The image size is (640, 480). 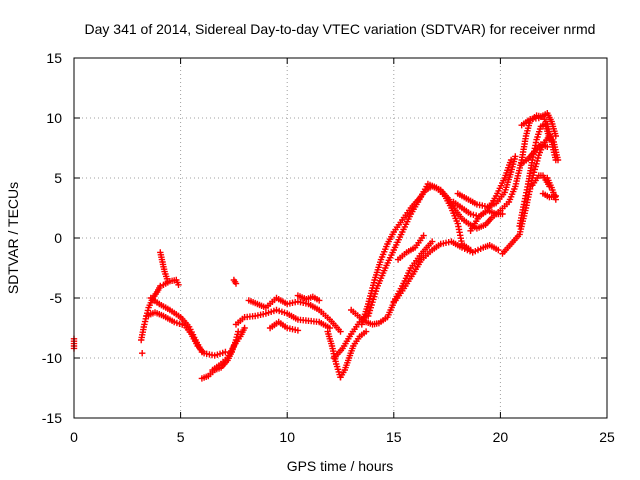 I want to click on x-tick-label: 25, so click(x=607, y=437).